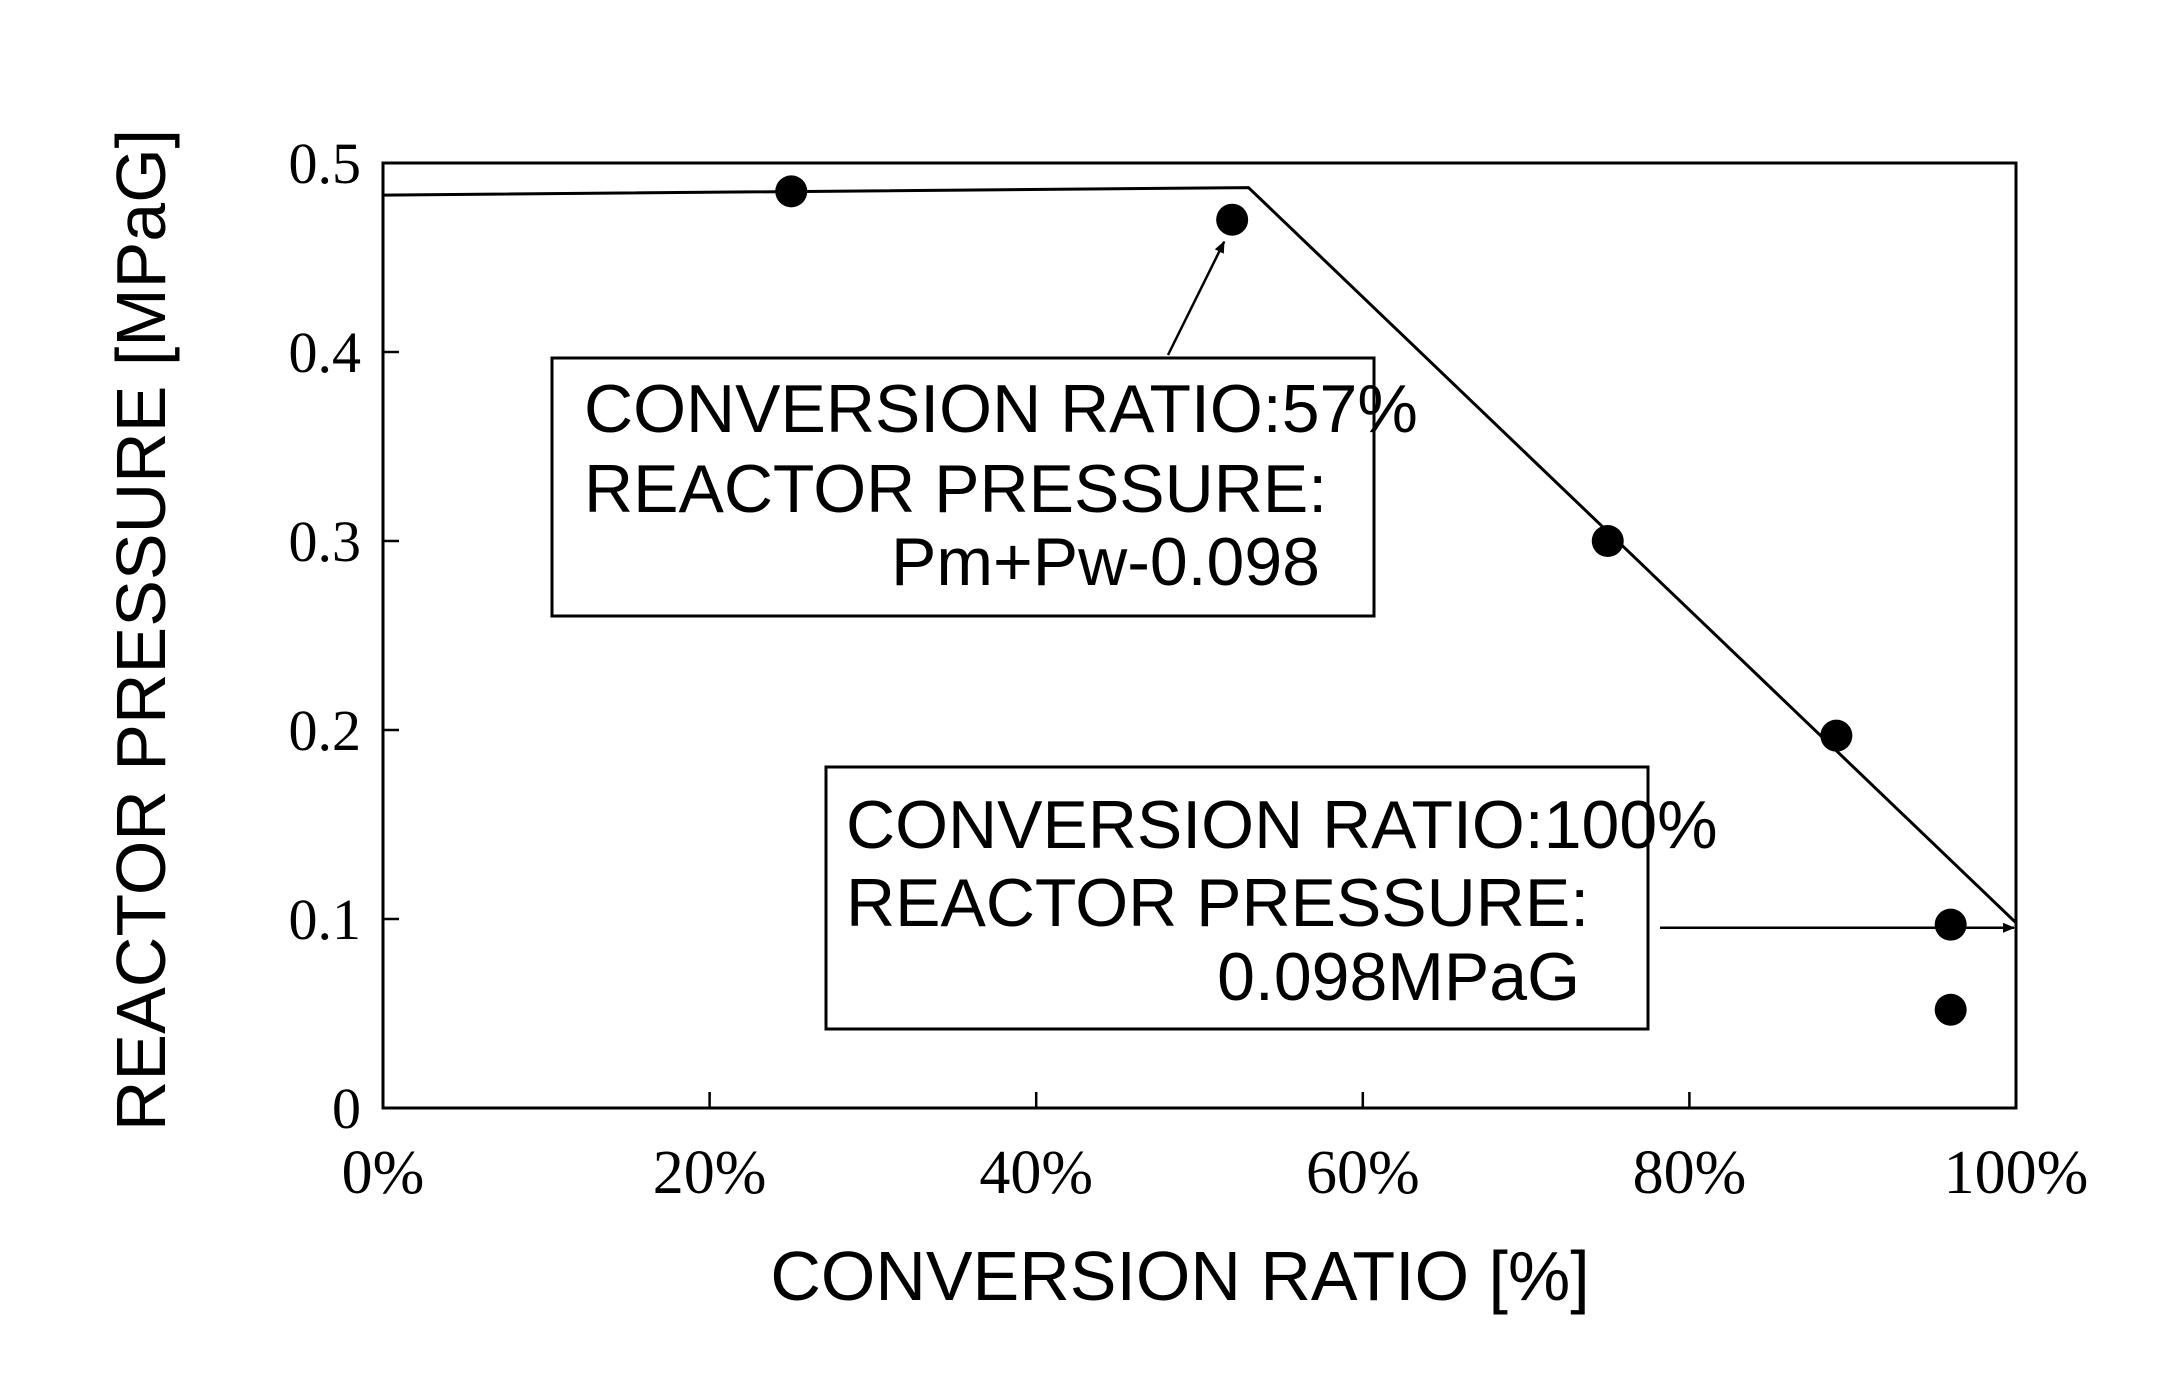 This screenshot has height=1385, width=2178. I want to click on y-axis-title: REACTOR PRESSURE [MPaG], so click(141, 630).